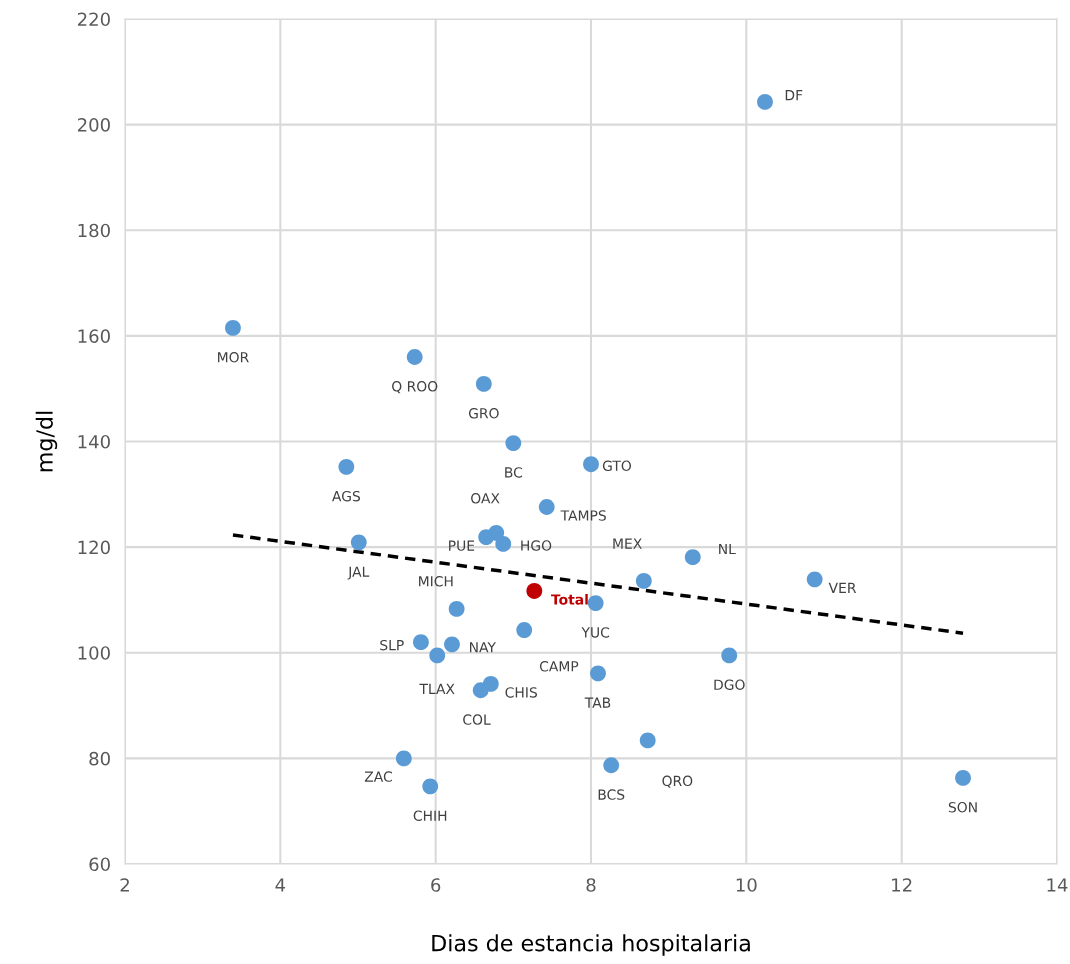 The height and width of the screenshot is (964, 1070). Describe the element at coordinates (483, 413) in the screenshot. I see `data-label: GRO` at that location.